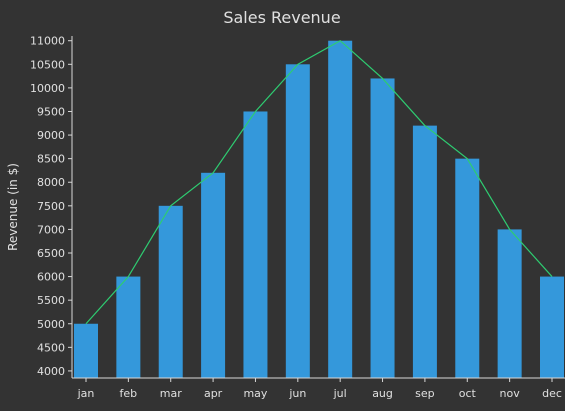 The image size is (565, 411). I want to click on x-tick-label-aug: aug, so click(382, 393).